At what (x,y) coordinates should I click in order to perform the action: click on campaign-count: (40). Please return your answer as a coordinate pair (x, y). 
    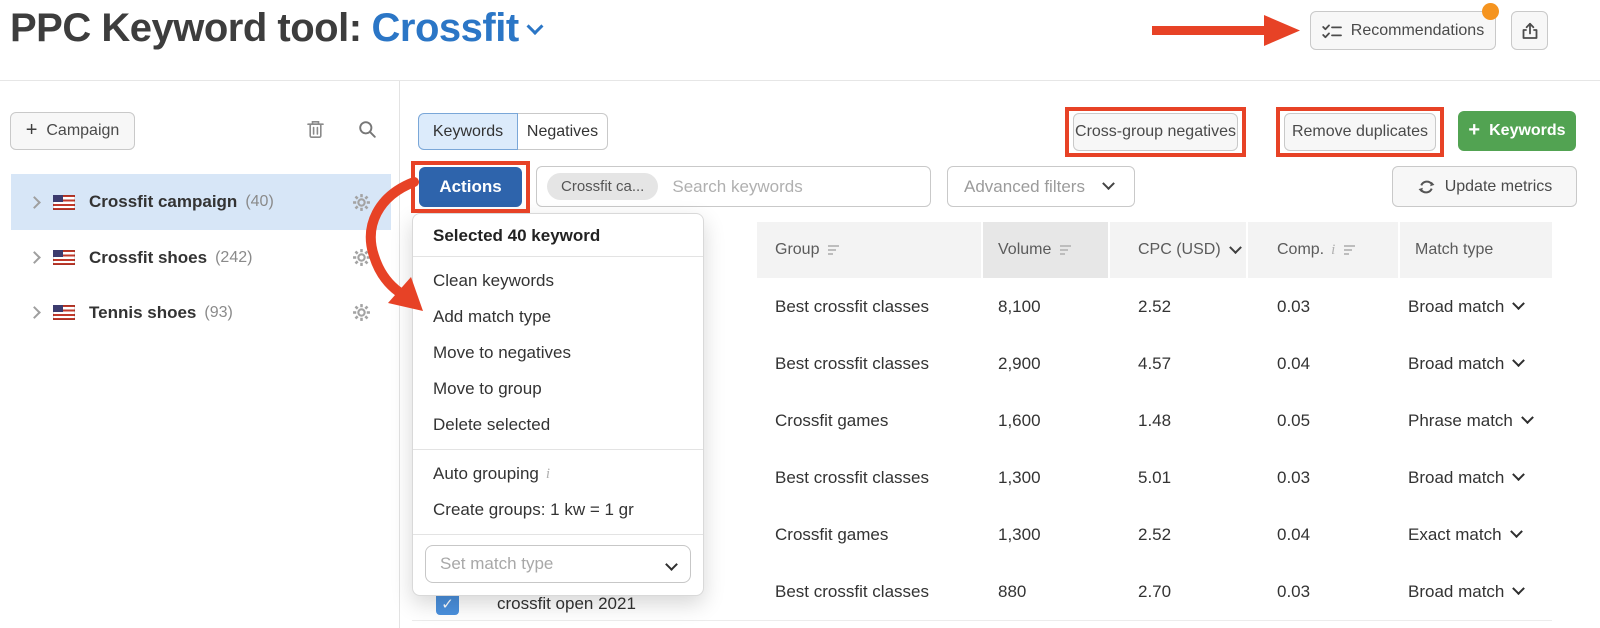
    Looking at the image, I should click on (259, 201).